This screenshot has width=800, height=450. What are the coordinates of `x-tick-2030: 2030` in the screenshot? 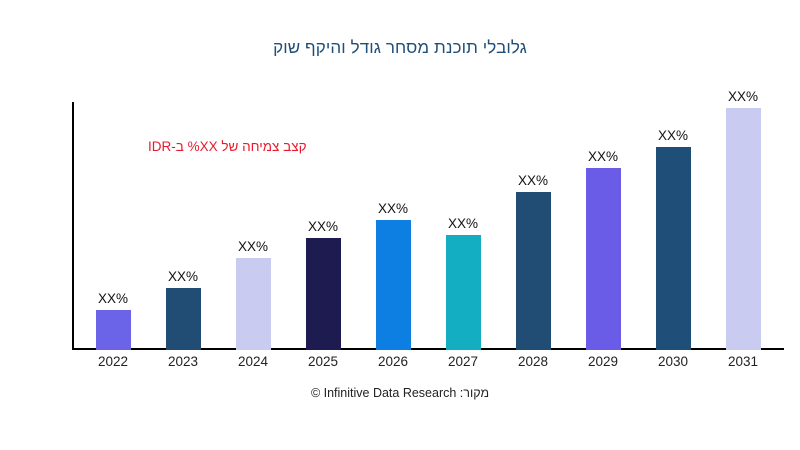 It's located at (673, 361).